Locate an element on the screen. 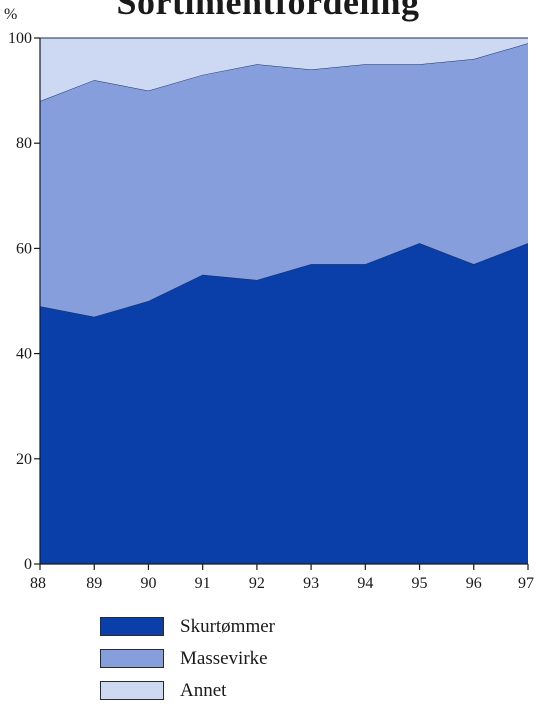 Image resolution: width=536 pixels, height=708 pixels. y-tick-label: 60 is located at coordinates (24, 248).